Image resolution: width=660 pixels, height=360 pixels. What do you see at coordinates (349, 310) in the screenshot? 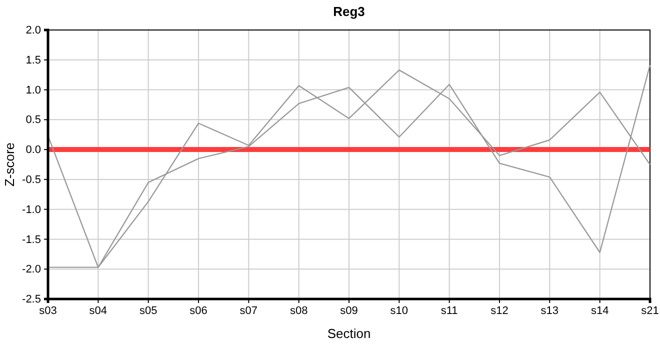
I see `x-tick-label: s09` at bounding box center [349, 310].